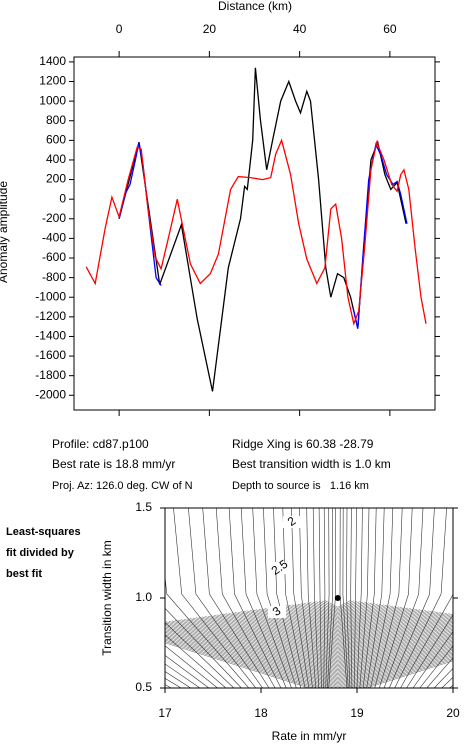  What do you see at coordinates (52, 100) in the screenshot?
I see `y-tick-label: 1000` at bounding box center [52, 100].